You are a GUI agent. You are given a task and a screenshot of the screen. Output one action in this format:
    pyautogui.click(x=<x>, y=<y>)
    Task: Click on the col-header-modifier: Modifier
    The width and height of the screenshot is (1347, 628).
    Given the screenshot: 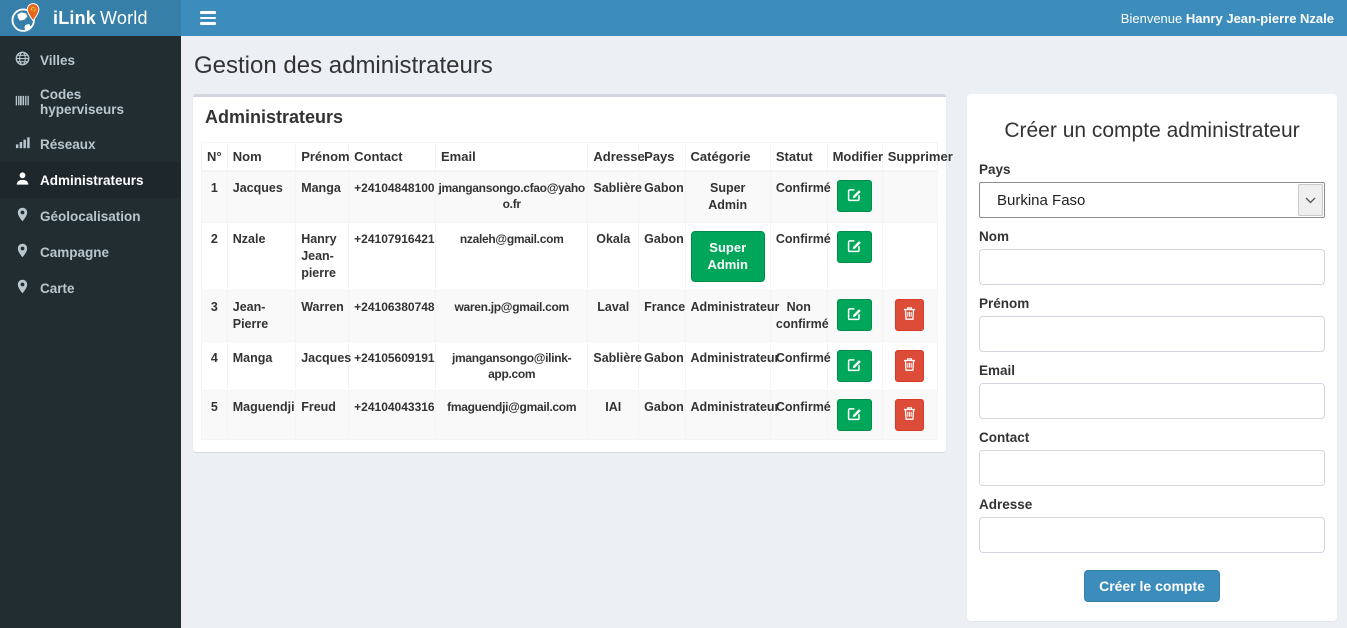 What is the action you would take?
    pyautogui.click(x=854, y=157)
    